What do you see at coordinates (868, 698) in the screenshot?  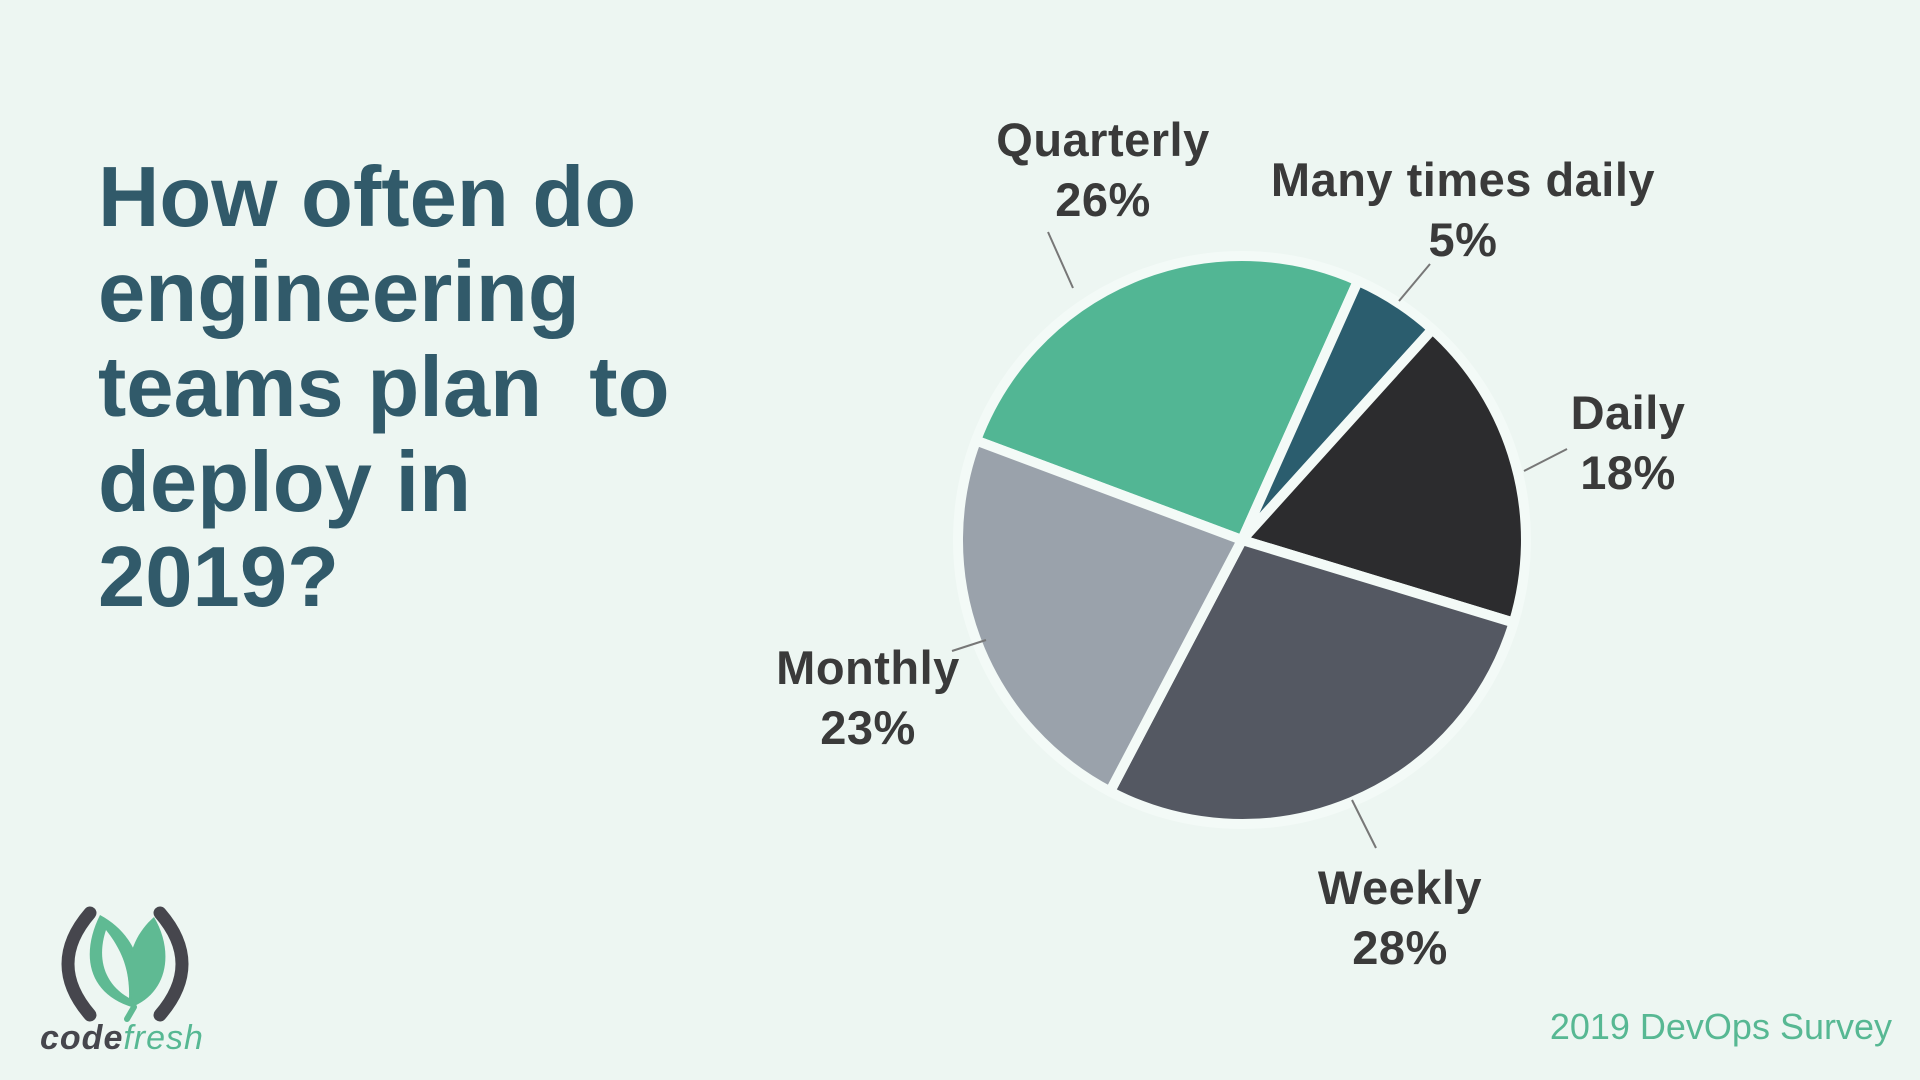 I see `pie-label-monthly: Monthly 23%` at bounding box center [868, 698].